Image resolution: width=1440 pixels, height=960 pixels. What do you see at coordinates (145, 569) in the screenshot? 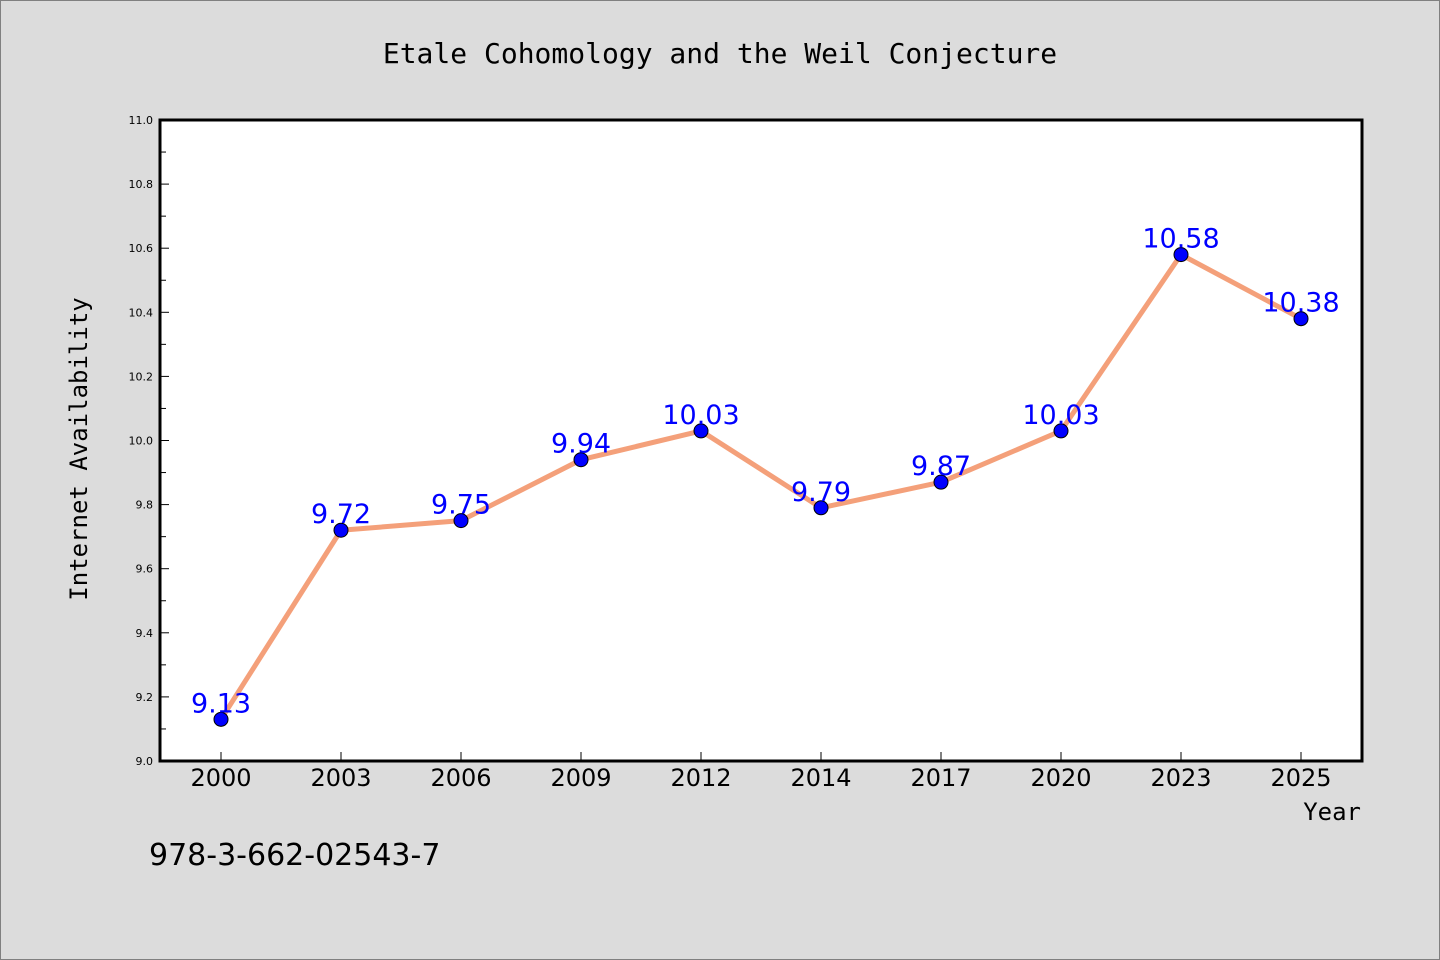
I see `y-tick-label: 9.6` at bounding box center [145, 569].